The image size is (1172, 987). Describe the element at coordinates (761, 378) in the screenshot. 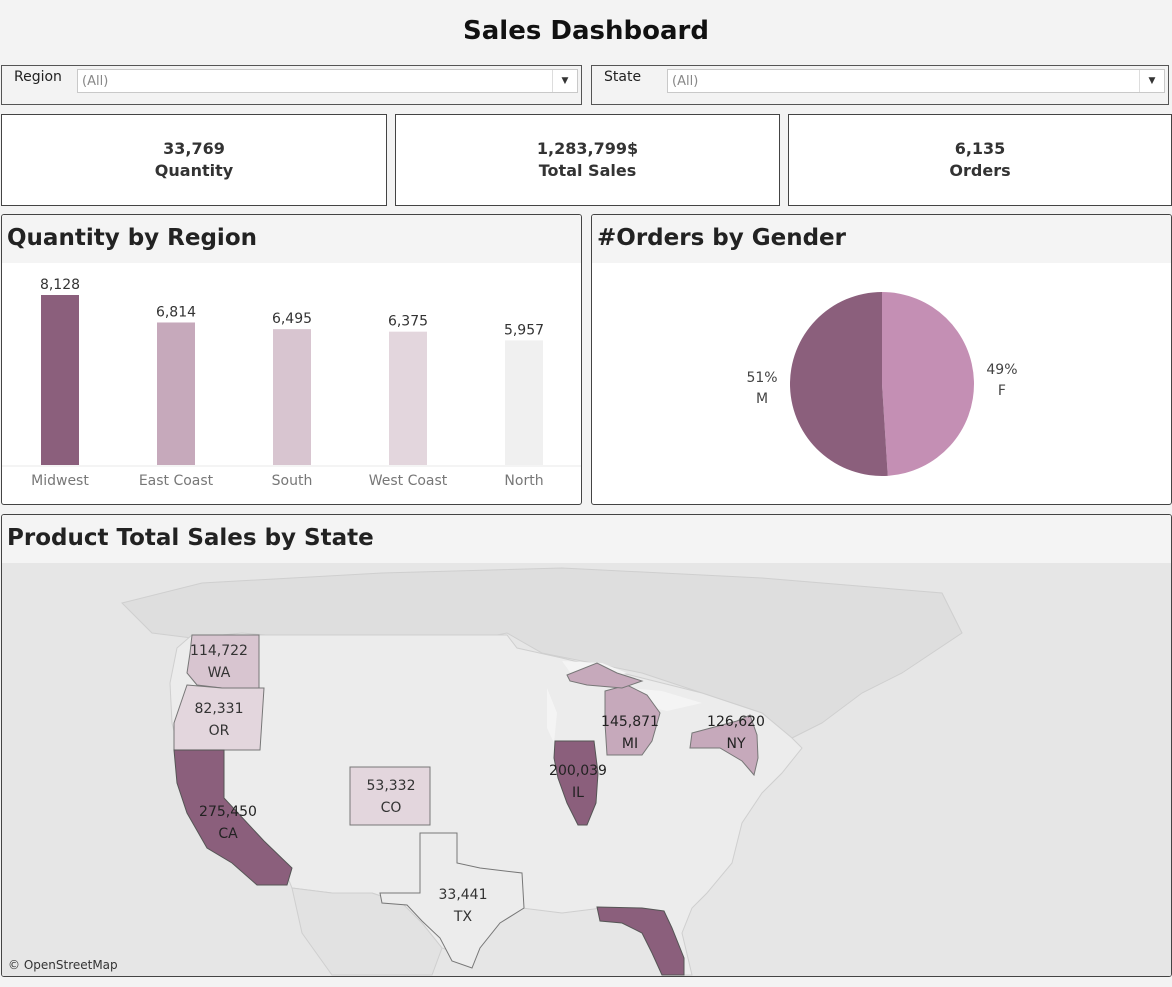

I see `pie-percent-label: 51%` at that location.